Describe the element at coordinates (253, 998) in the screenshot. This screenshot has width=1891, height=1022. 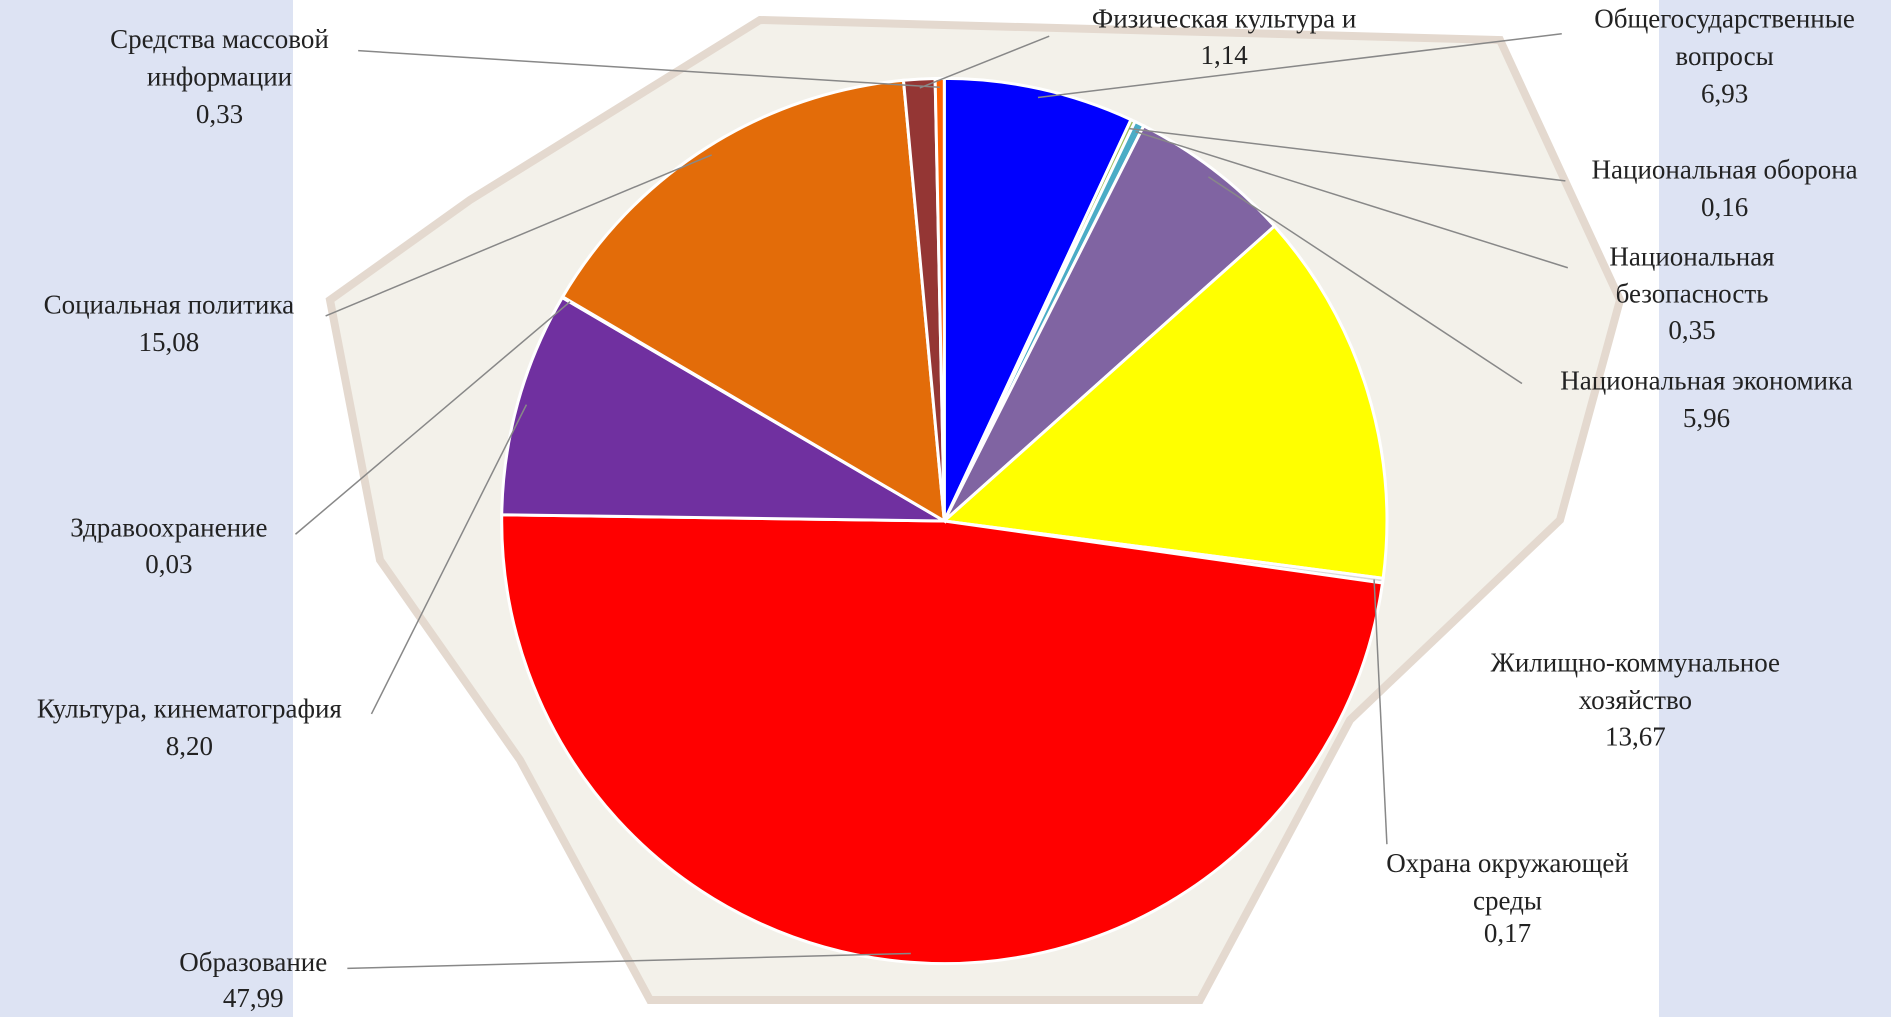
I see `value-label: 47,99` at that location.